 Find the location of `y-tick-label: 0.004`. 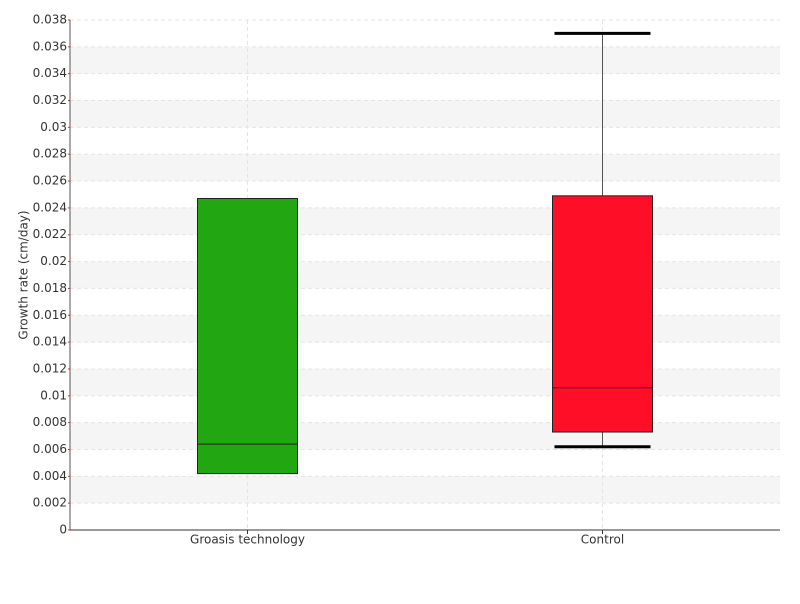

y-tick-label: 0.004 is located at coordinates (50, 476).